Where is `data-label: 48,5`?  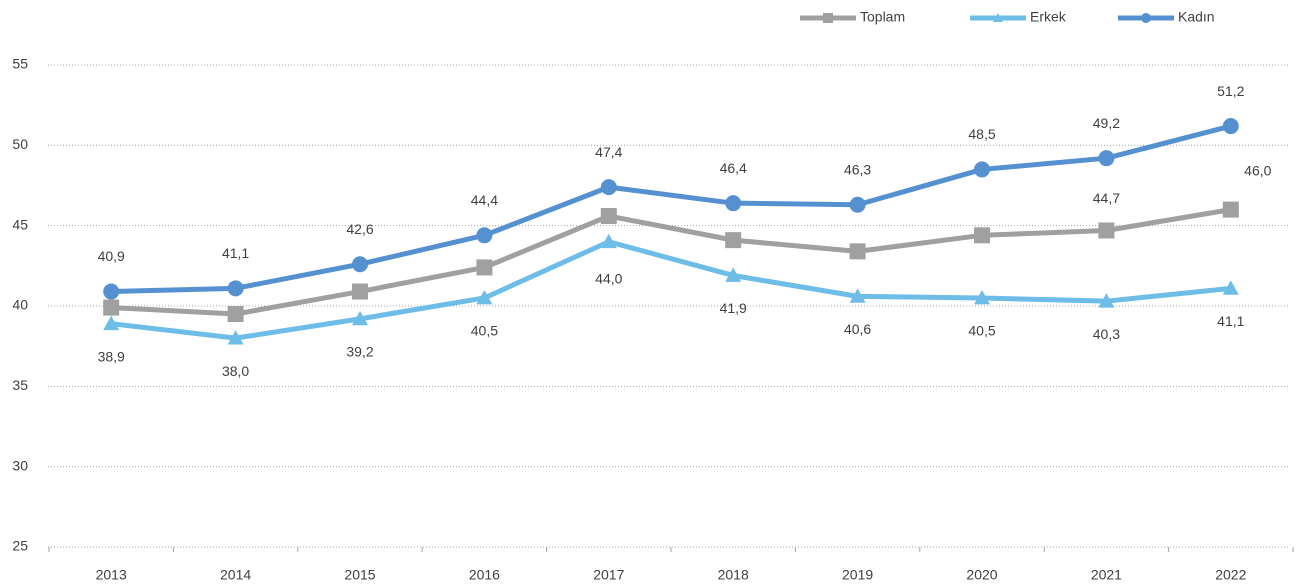
data-label: 48,5 is located at coordinates (981, 134).